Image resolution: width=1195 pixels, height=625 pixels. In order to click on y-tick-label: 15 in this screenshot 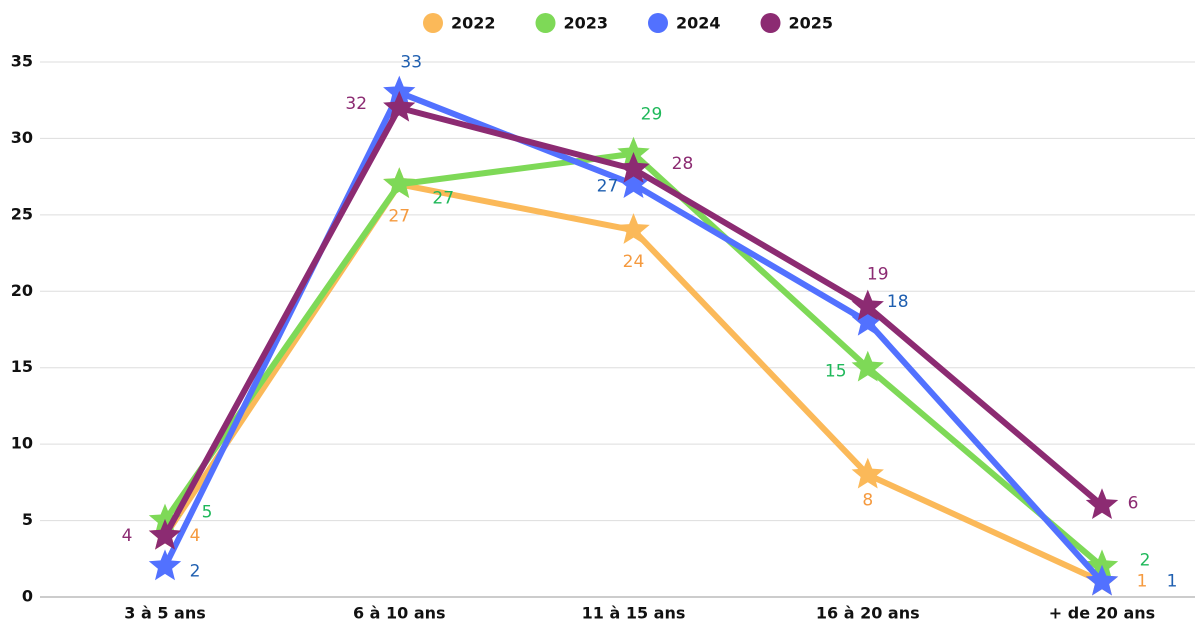, I will do `click(22, 366)`.